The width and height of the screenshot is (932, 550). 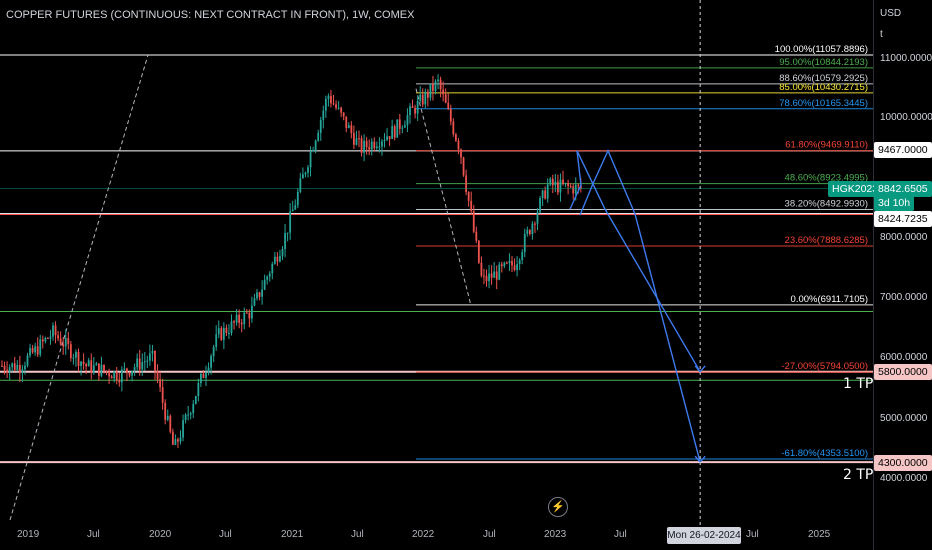 What do you see at coordinates (555, 534) in the screenshot?
I see `time-label-2023: 2023` at bounding box center [555, 534].